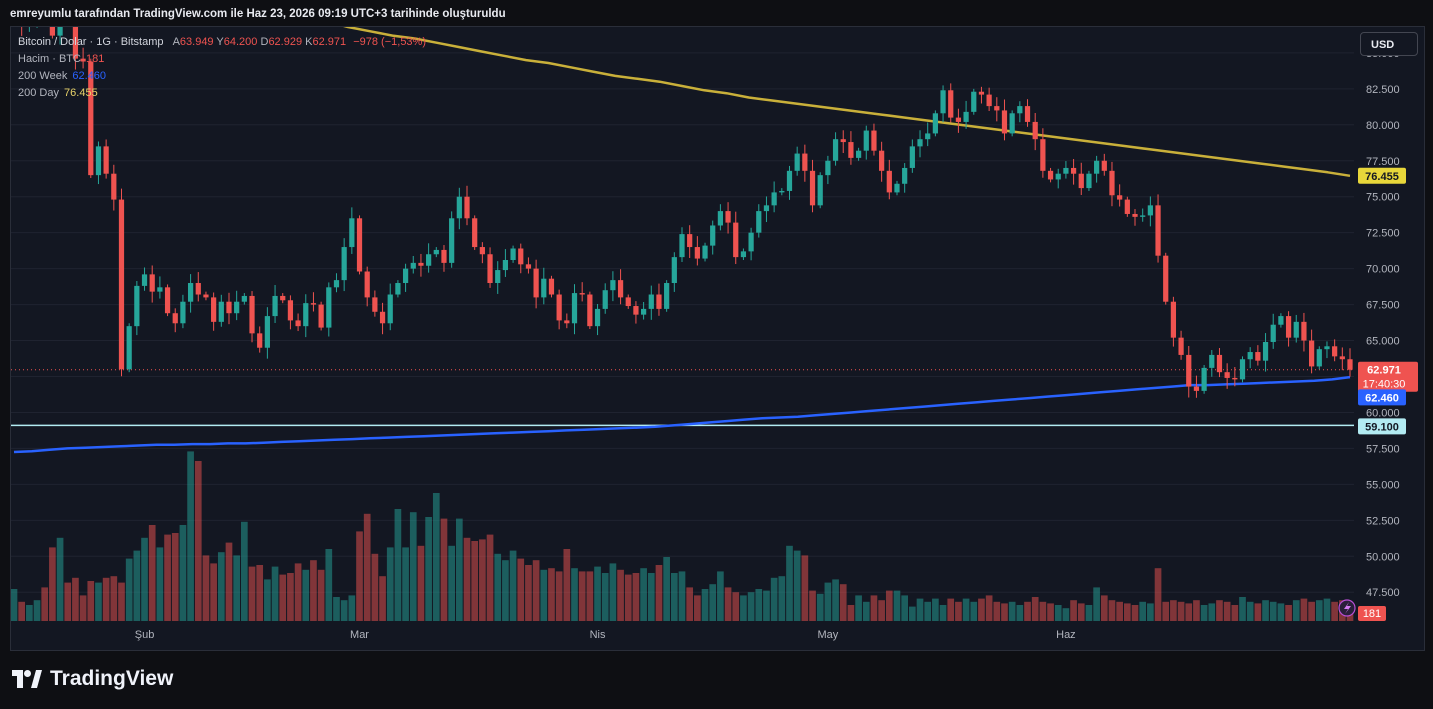 The image size is (1433, 709). Describe the element at coordinates (38, 93) in the screenshot. I see `legend-ma200d-label: 200 Day` at that location.